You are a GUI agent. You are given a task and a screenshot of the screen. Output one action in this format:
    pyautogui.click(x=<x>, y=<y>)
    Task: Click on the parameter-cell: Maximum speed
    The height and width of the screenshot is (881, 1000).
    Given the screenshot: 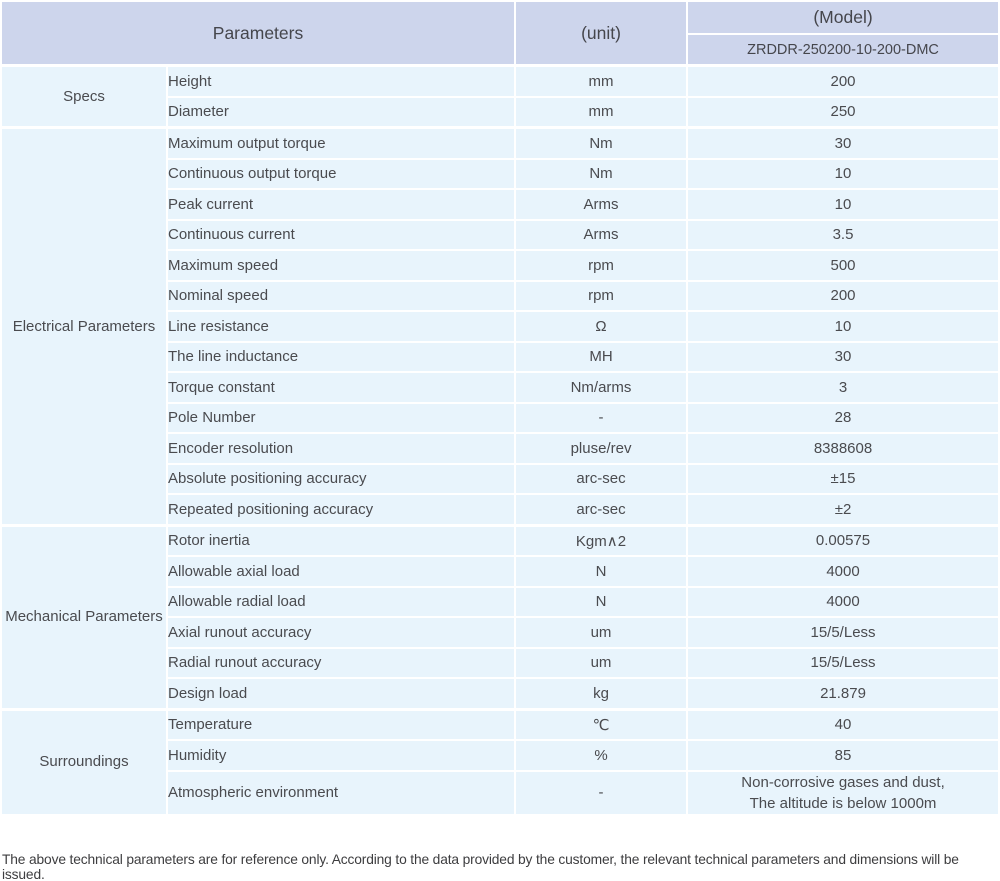 What is the action you would take?
    pyautogui.click(x=340, y=265)
    